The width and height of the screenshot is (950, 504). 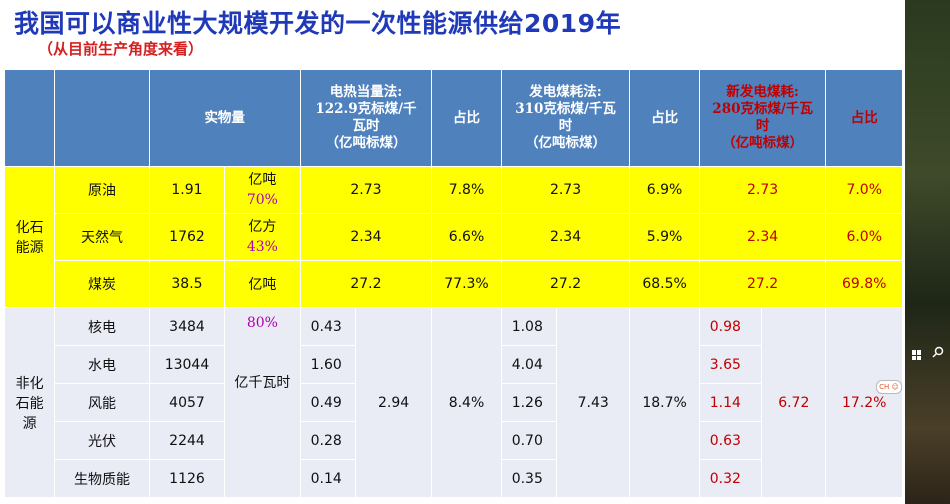 I want to click on new-generation-cell: 0.32, so click(x=730, y=478).